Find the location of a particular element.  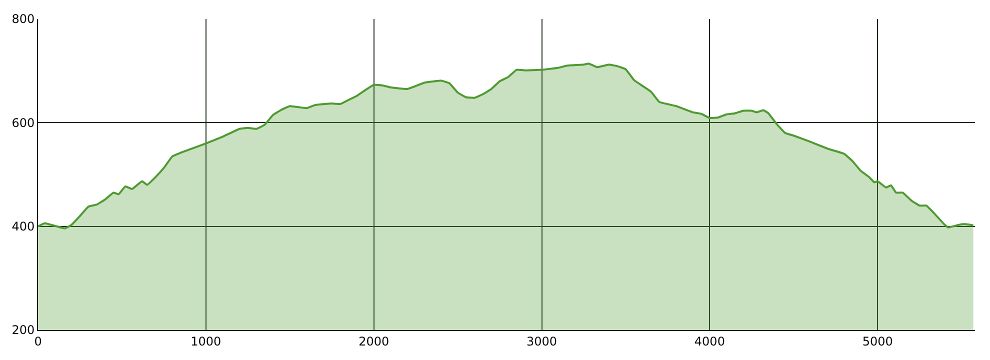

x-tick-label: 4000 is located at coordinates (709, 341).